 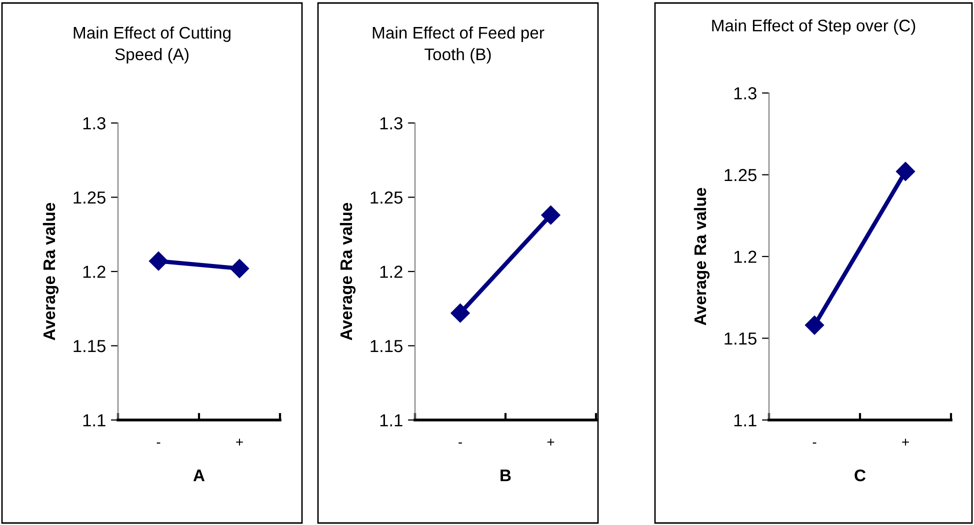 I want to click on x-axis-title: C, so click(x=860, y=476).